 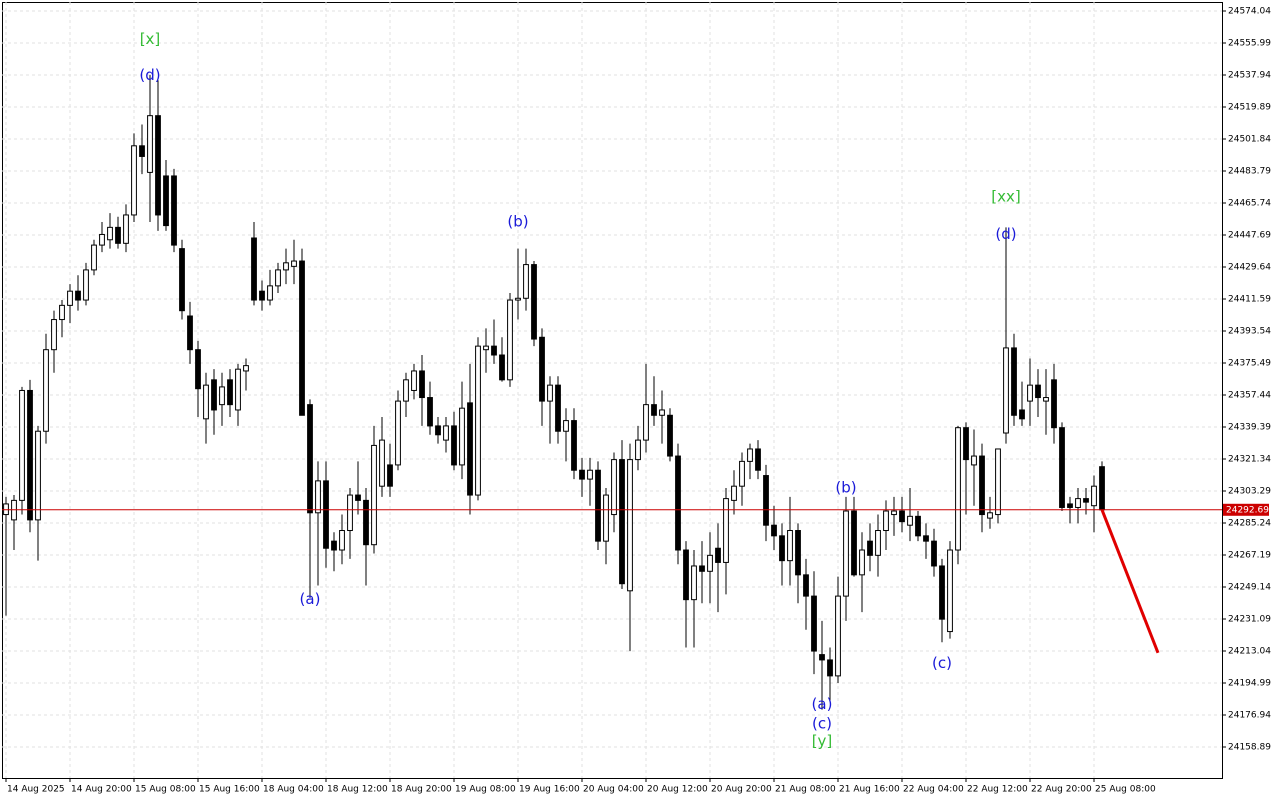 I want to click on wave-label: [xx], so click(x=1005, y=197).